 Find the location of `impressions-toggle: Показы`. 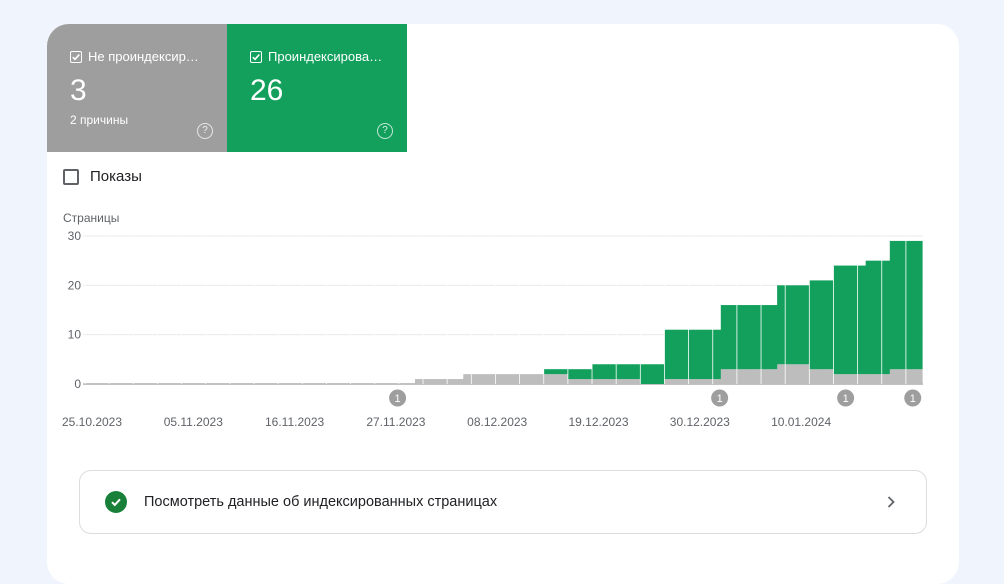

impressions-toggle: Показы is located at coordinates (102, 176).